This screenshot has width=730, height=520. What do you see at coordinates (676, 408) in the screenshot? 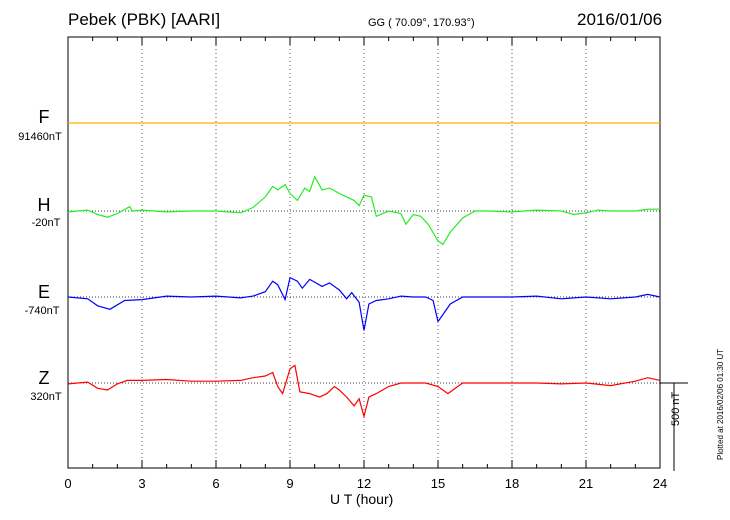
I see `scale-bar-label: 500 nT` at bounding box center [676, 408].